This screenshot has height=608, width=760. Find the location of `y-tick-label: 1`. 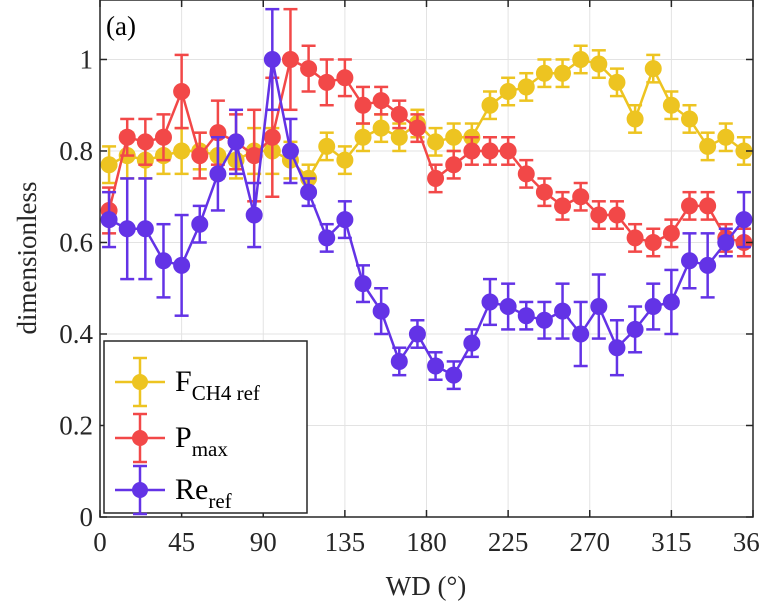

y-tick-label: 1 is located at coordinates (87, 59).